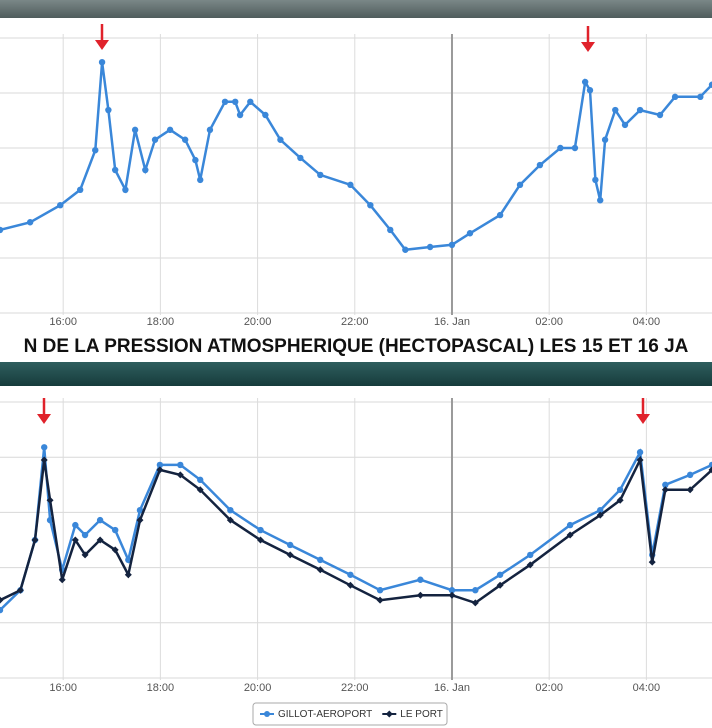 Image resolution: width=712 pixels, height=728 pixels. I want to click on top-bar, so click(356, 9).